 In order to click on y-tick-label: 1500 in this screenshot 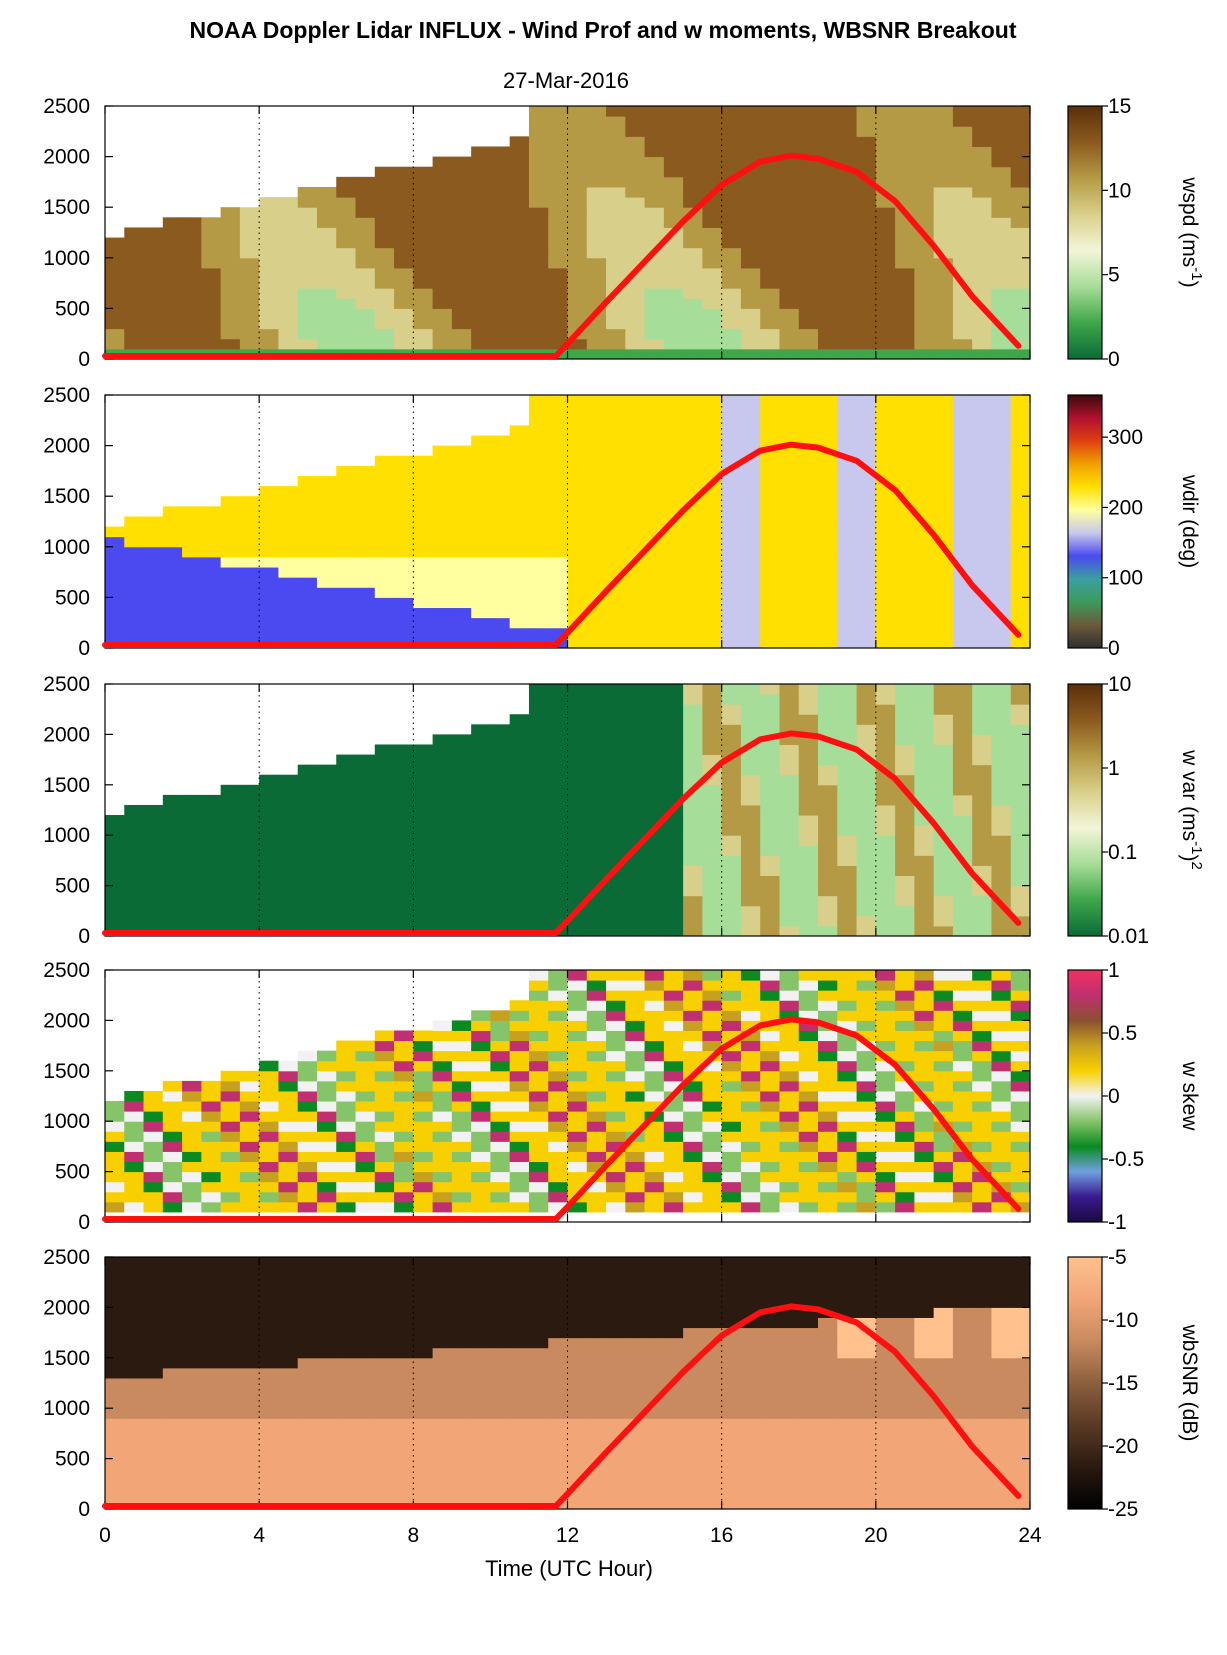, I will do `click(66, 785)`.